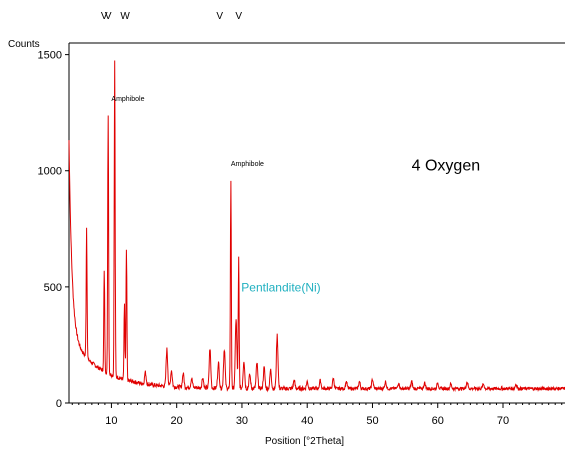 This screenshot has width=565, height=450. What do you see at coordinates (187, 132) in the screenshot?
I see `annotations: Amphibole Amphibole` at bounding box center [187, 132].